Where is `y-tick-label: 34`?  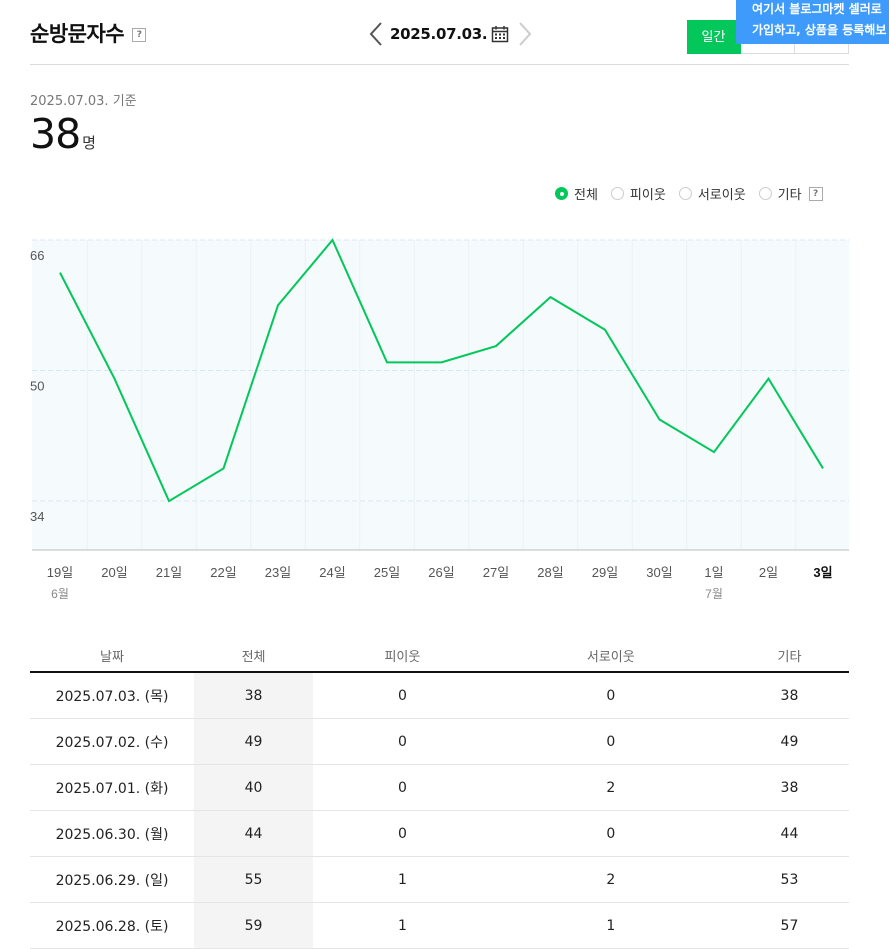
y-tick-label: 34 is located at coordinates (37, 516).